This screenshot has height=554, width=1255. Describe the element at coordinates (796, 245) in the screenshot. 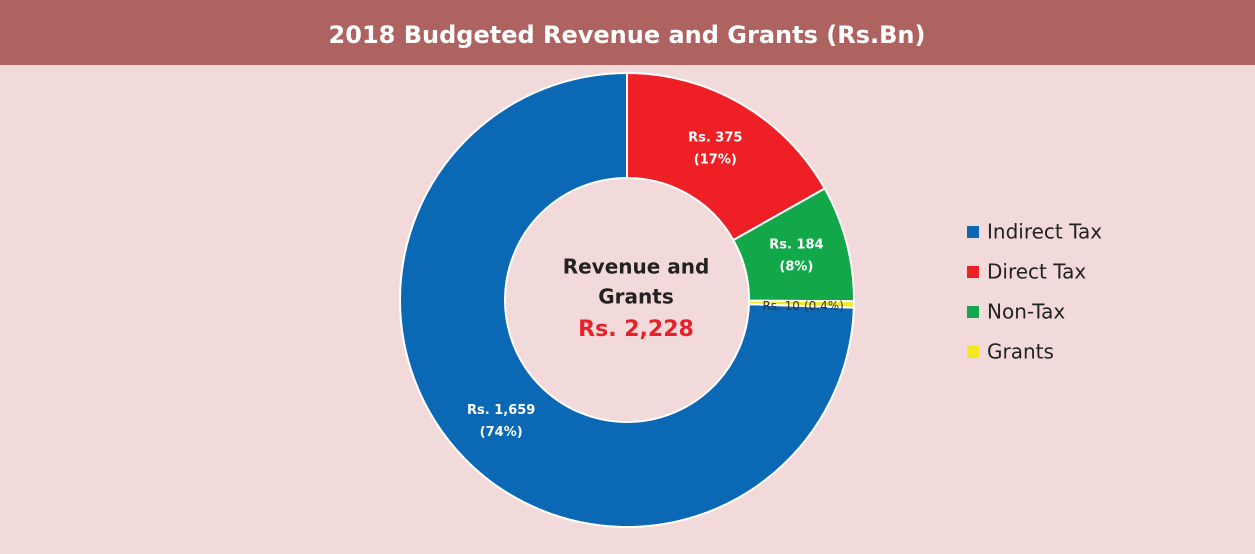

I see `value-label: Rs. 184` at that location.